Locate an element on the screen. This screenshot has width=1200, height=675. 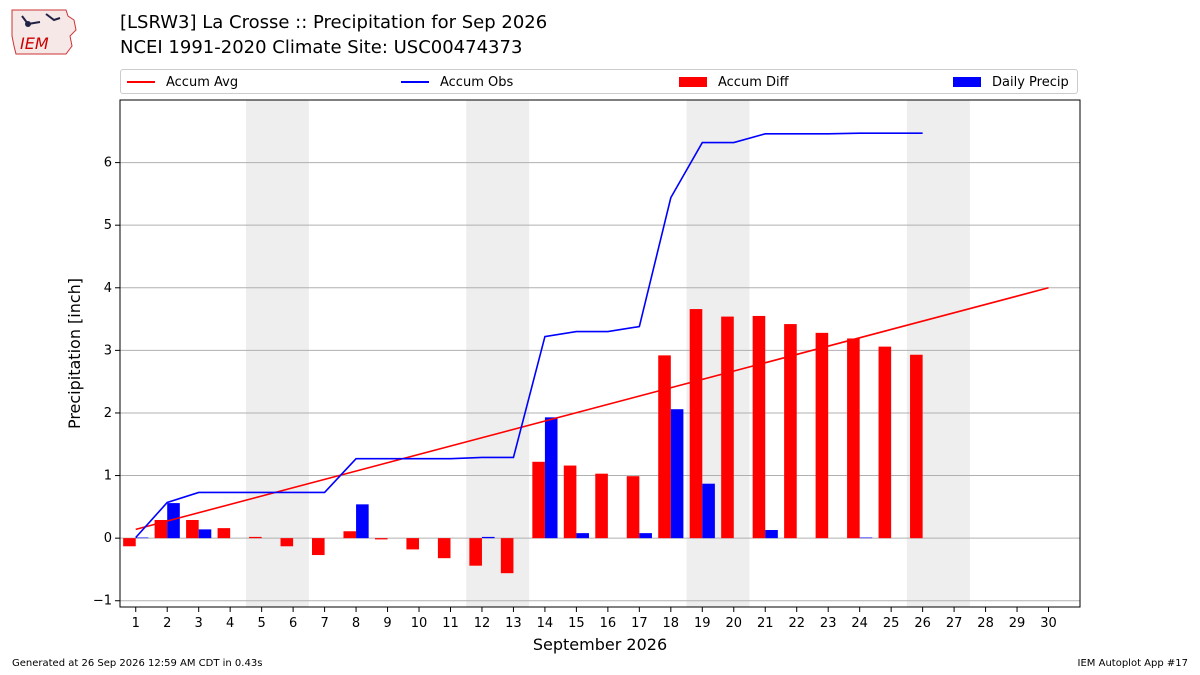
y-tick-label: 3 is located at coordinates (108, 350).